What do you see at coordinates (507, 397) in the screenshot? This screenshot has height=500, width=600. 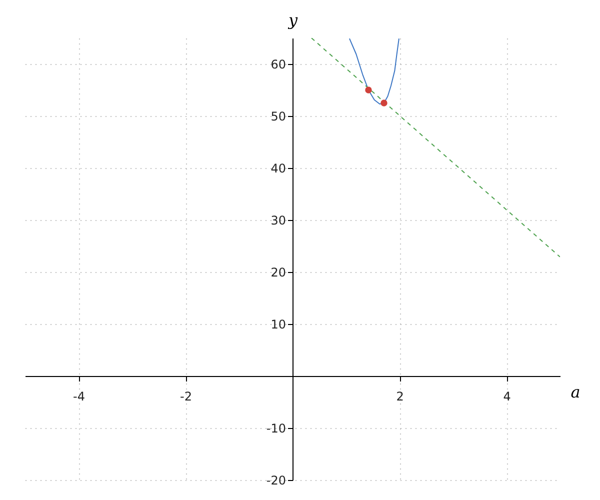 I see `x-tick-label: 4` at bounding box center [507, 397].